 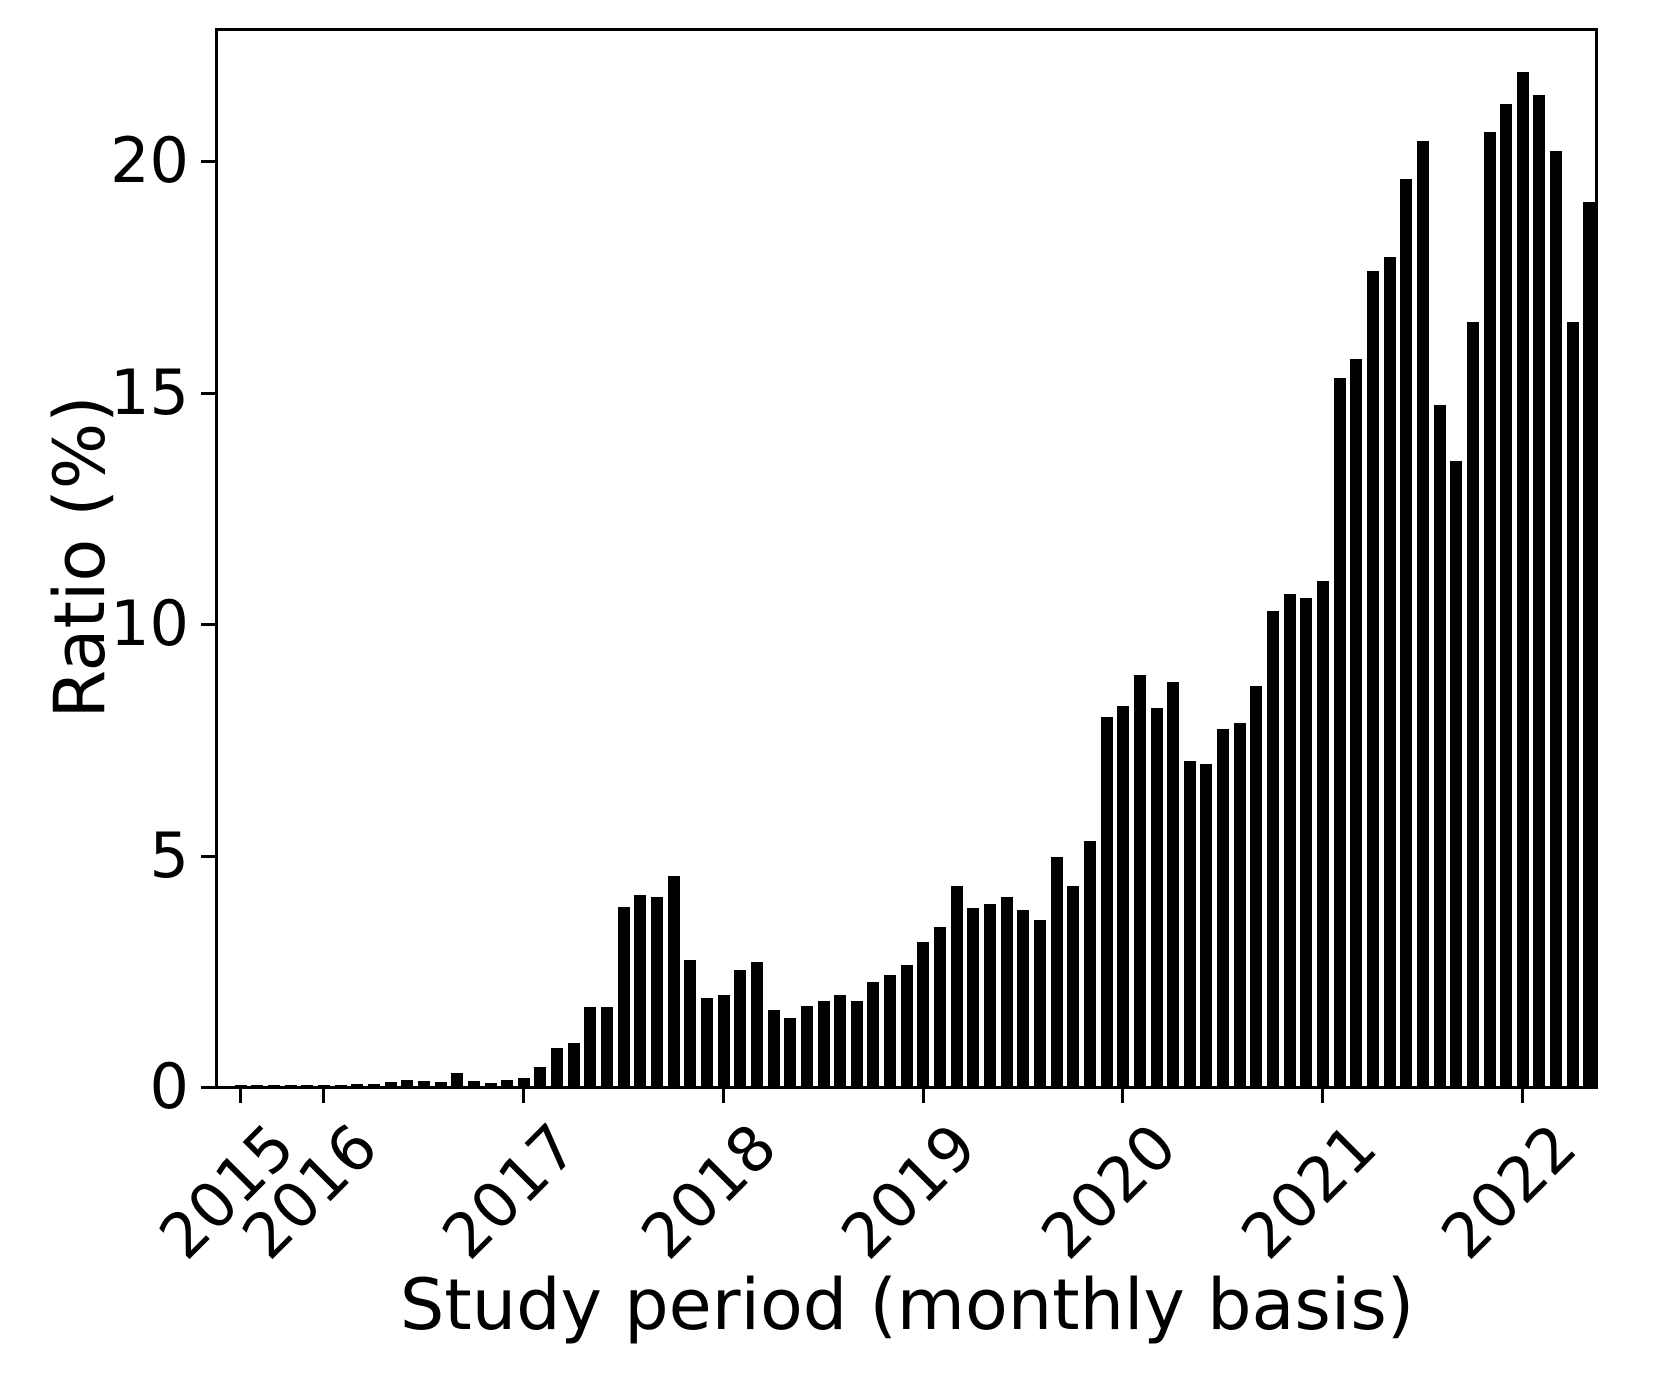 I want to click on x-axis-label: Study period (monthly basis), so click(x=907, y=1305).